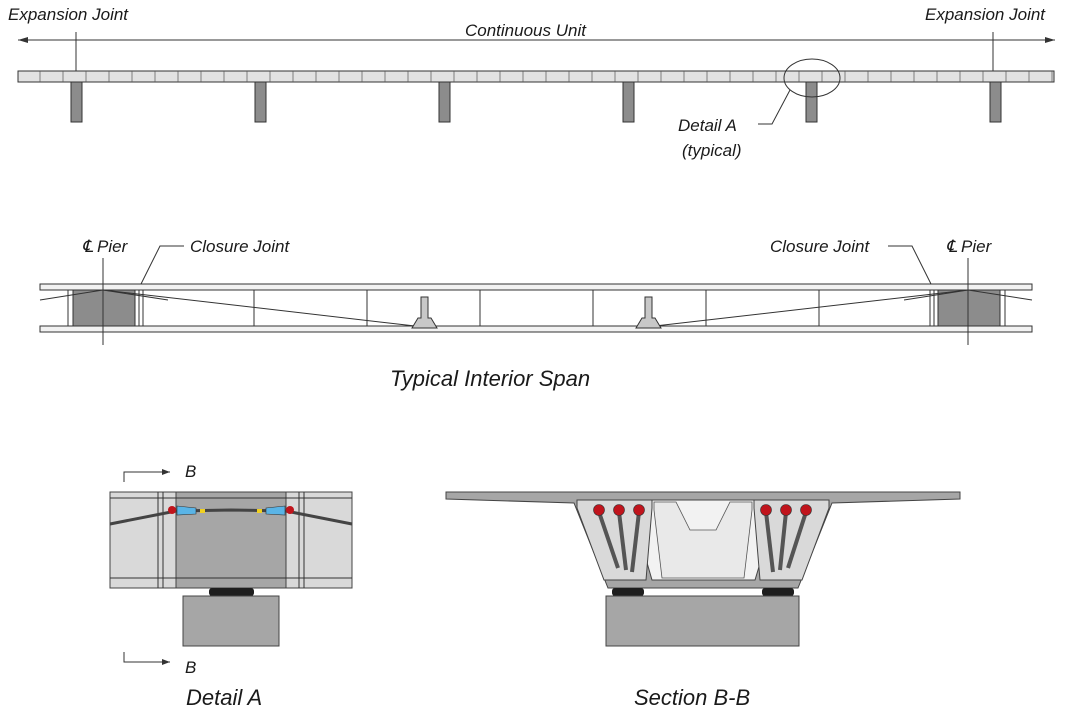 The image size is (1066, 716). What do you see at coordinates (1050, 40) in the screenshot?
I see `arrow-right-icon` at bounding box center [1050, 40].